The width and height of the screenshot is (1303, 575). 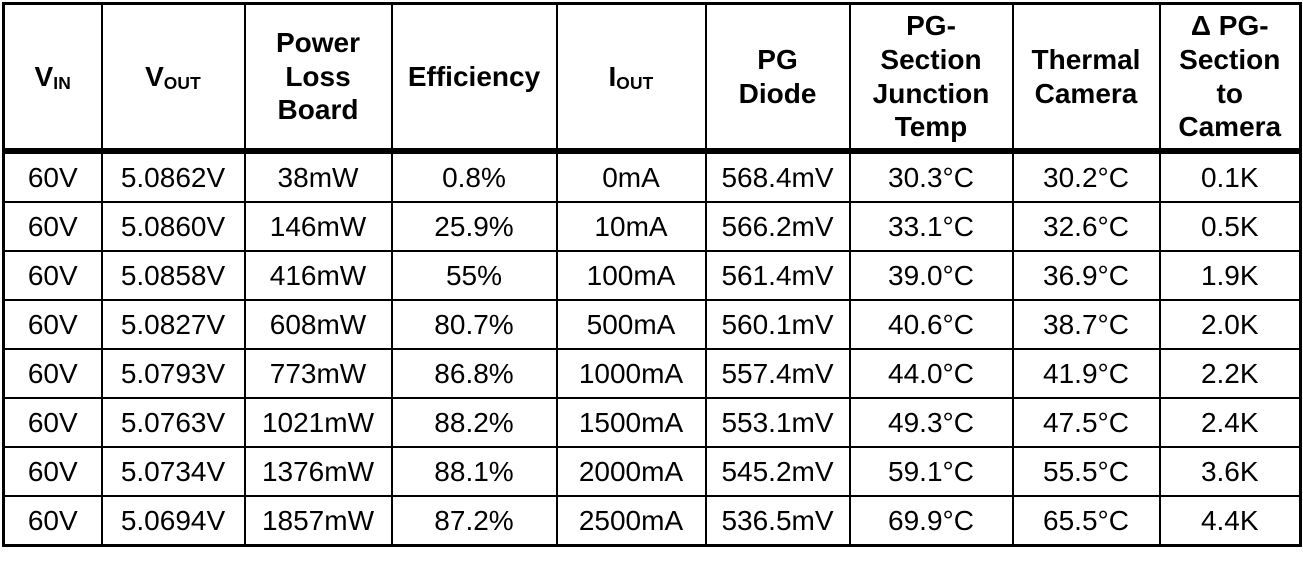 What do you see at coordinates (777, 275) in the screenshot?
I see `cell-pg-diode: 561.4mV` at bounding box center [777, 275].